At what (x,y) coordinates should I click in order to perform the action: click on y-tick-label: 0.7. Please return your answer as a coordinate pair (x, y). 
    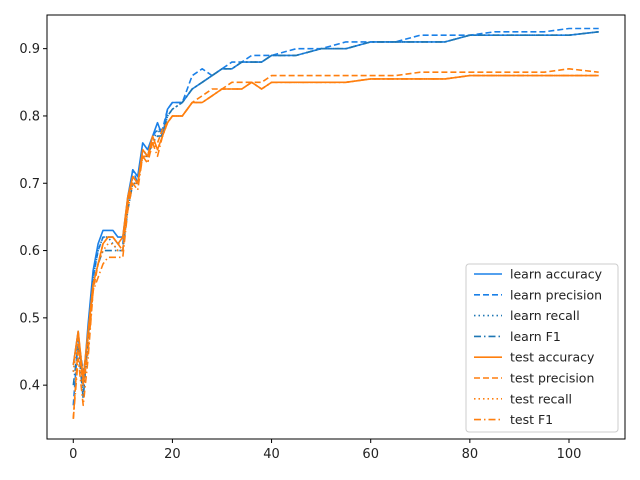
    Looking at the image, I should click on (29, 184).